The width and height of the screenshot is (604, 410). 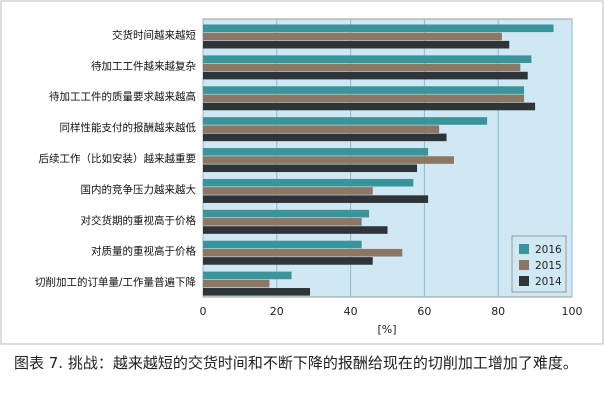 I want to click on category-label: 交货时间越来越短, so click(x=154, y=34).